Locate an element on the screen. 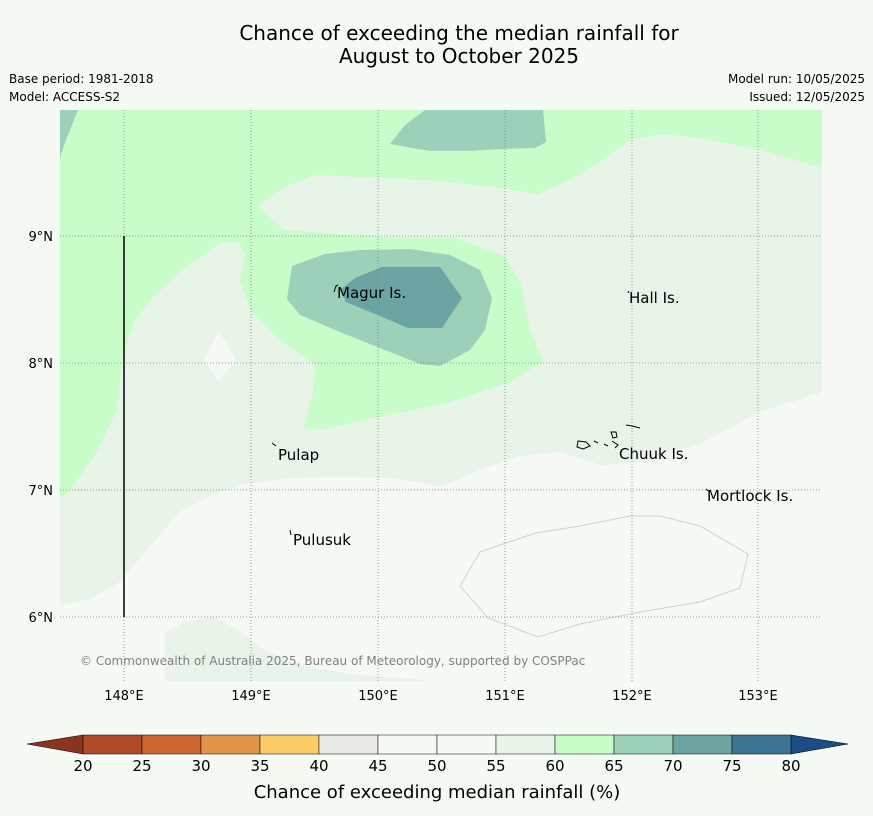  bin-65-70-region-west is located at coordinates (69, 133).